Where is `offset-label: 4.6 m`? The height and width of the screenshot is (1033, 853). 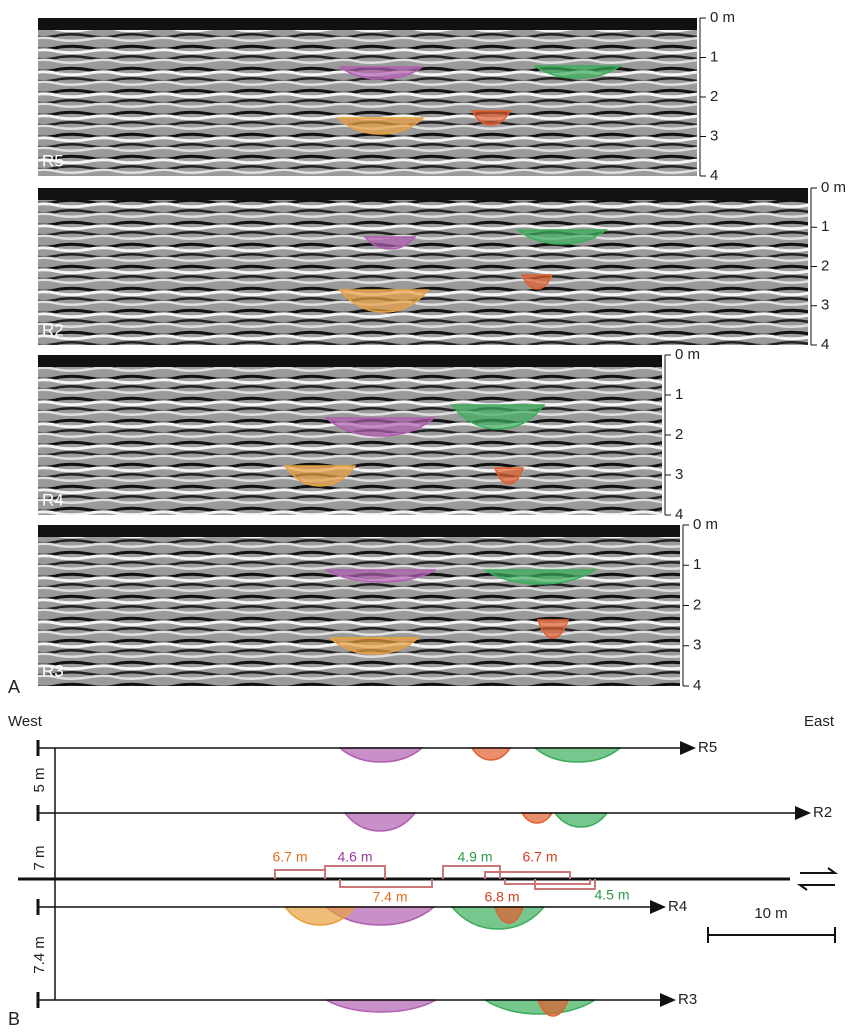 offset-label: 4.6 m is located at coordinates (354, 857).